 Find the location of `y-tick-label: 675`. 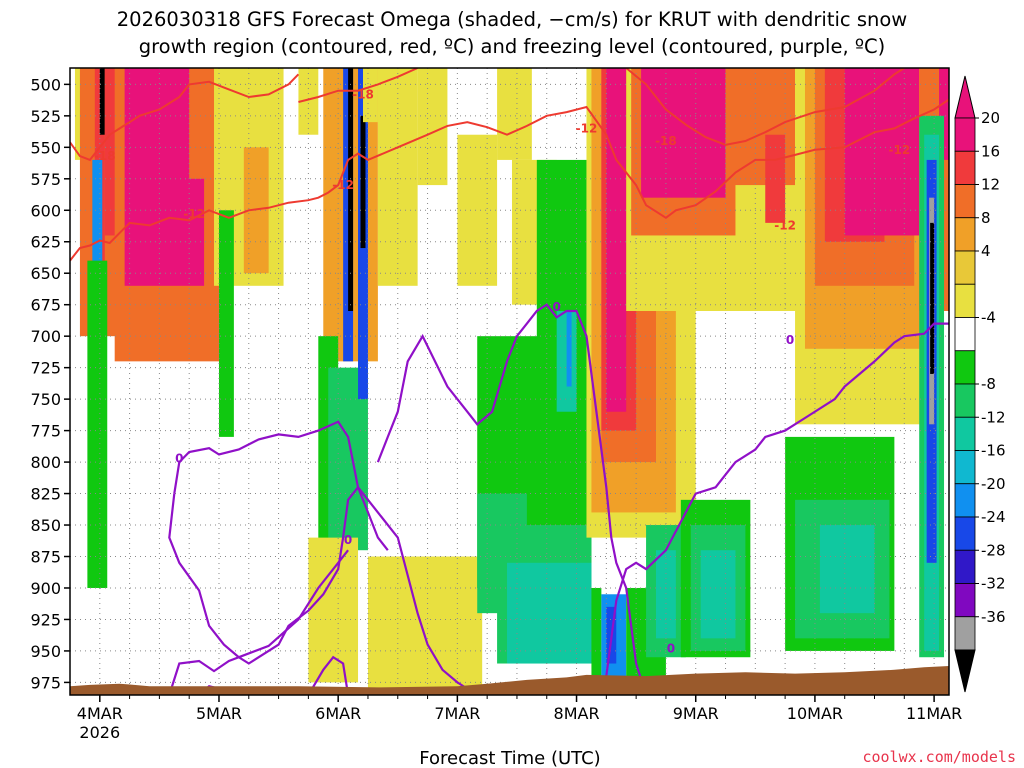

y-tick-label: 675 is located at coordinates (45, 305).